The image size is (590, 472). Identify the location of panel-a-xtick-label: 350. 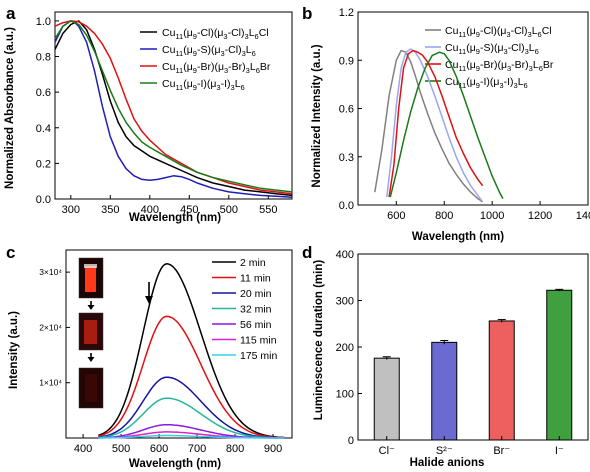
(110, 210).